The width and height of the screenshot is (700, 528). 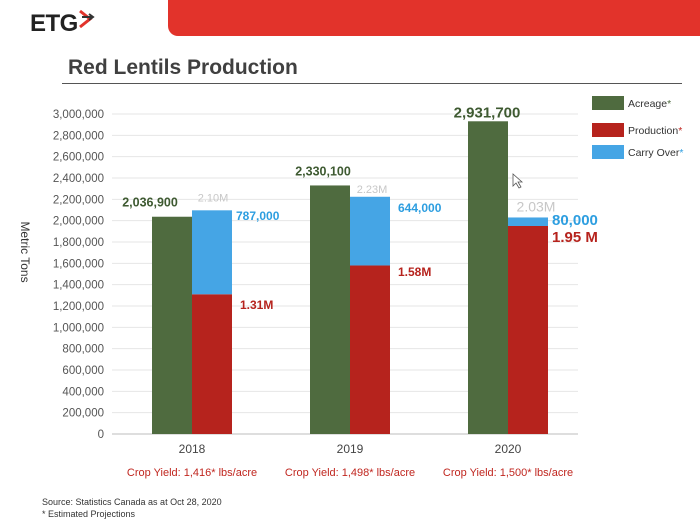 What do you see at coordinates (575, 220) in the screenshot?
I see `carry-over-data-label: 80,000` at bounding box center [575, 220].